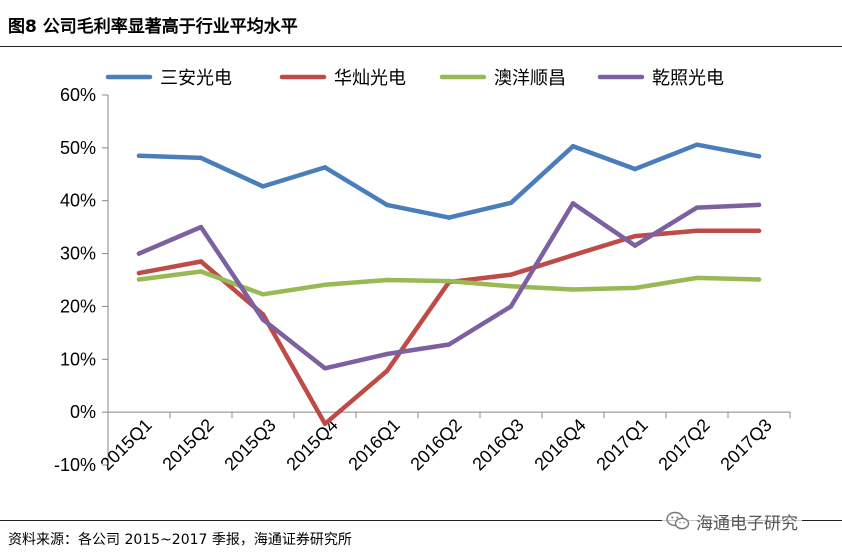 This screenshot has height=556, width=842. I want to click on legend-label: 乾照光电, so click(688, 78).